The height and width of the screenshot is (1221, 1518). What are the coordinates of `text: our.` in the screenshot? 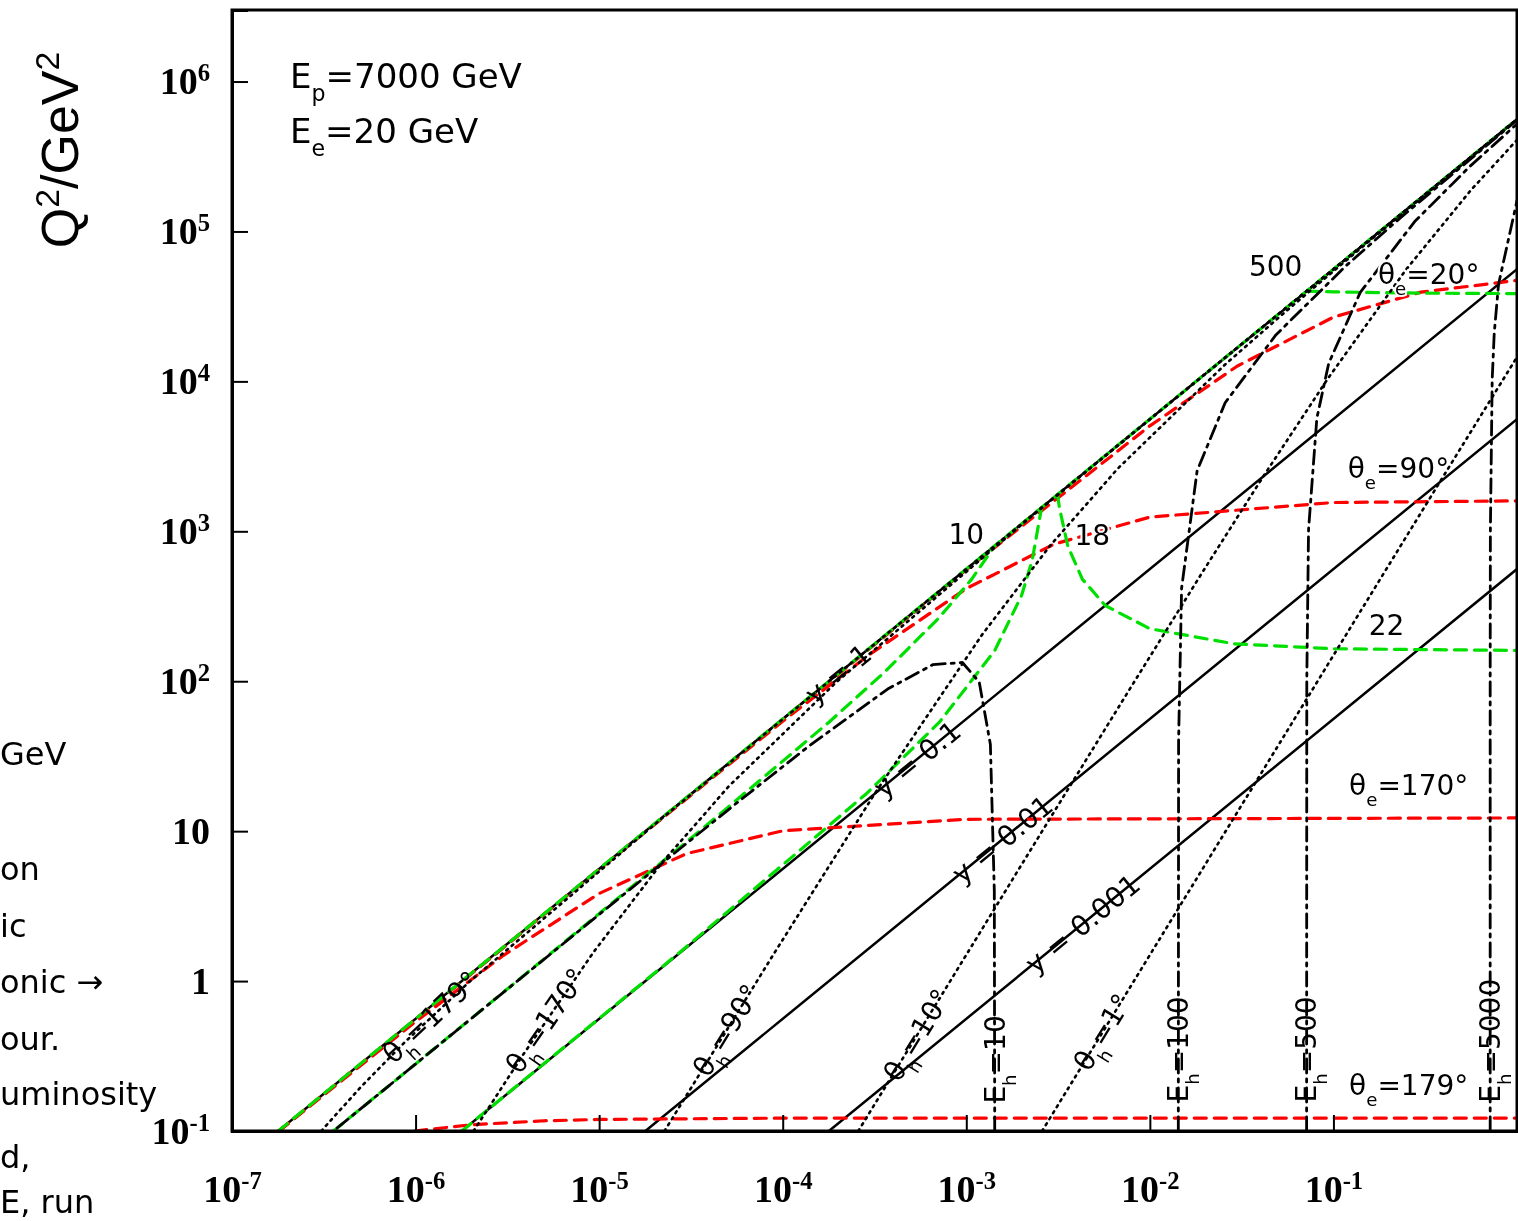 It's located at (30, 1039).